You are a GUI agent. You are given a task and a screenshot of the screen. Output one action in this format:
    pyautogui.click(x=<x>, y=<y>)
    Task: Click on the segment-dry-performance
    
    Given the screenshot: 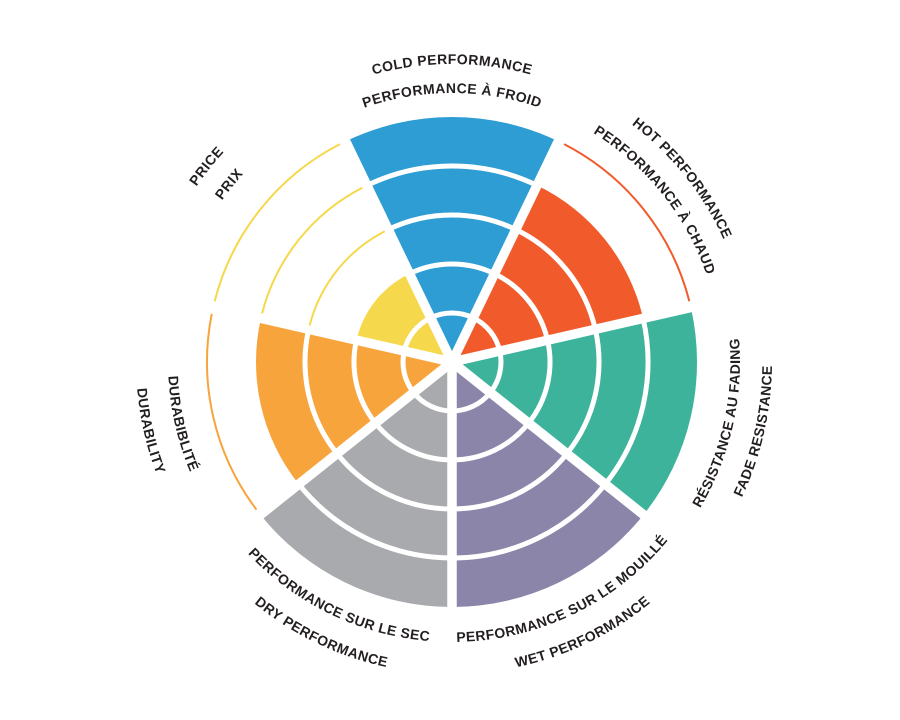 What is the action you would take?
    pyautogui.click(x=356, y=484)
    